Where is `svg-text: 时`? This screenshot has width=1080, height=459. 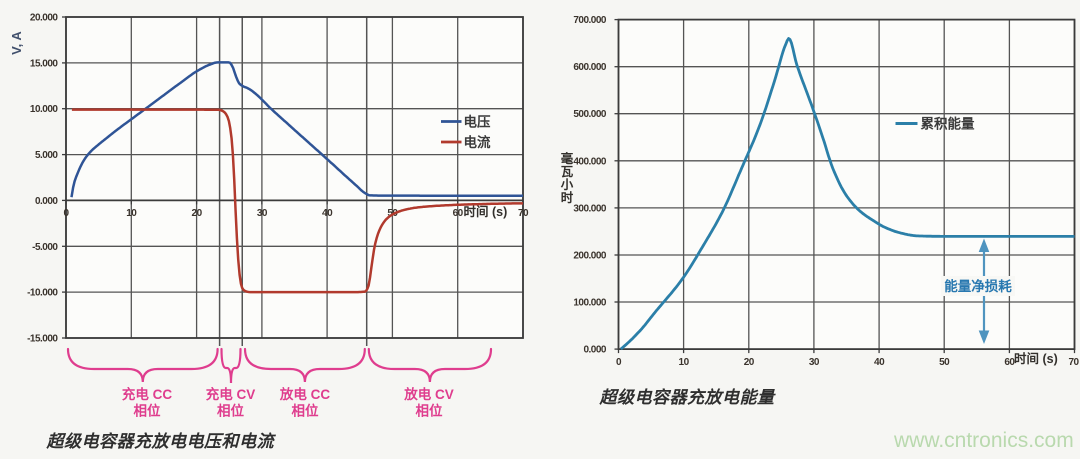
svg-text: 时 is located at coordinates (567, 197).